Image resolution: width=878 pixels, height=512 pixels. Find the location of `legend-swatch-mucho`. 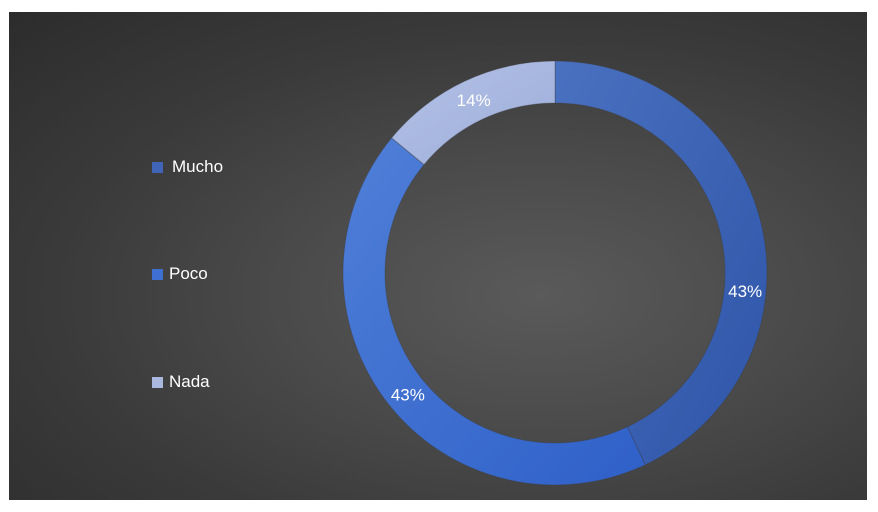

legend-swatch-mucho is located at coordinates (157, 167).